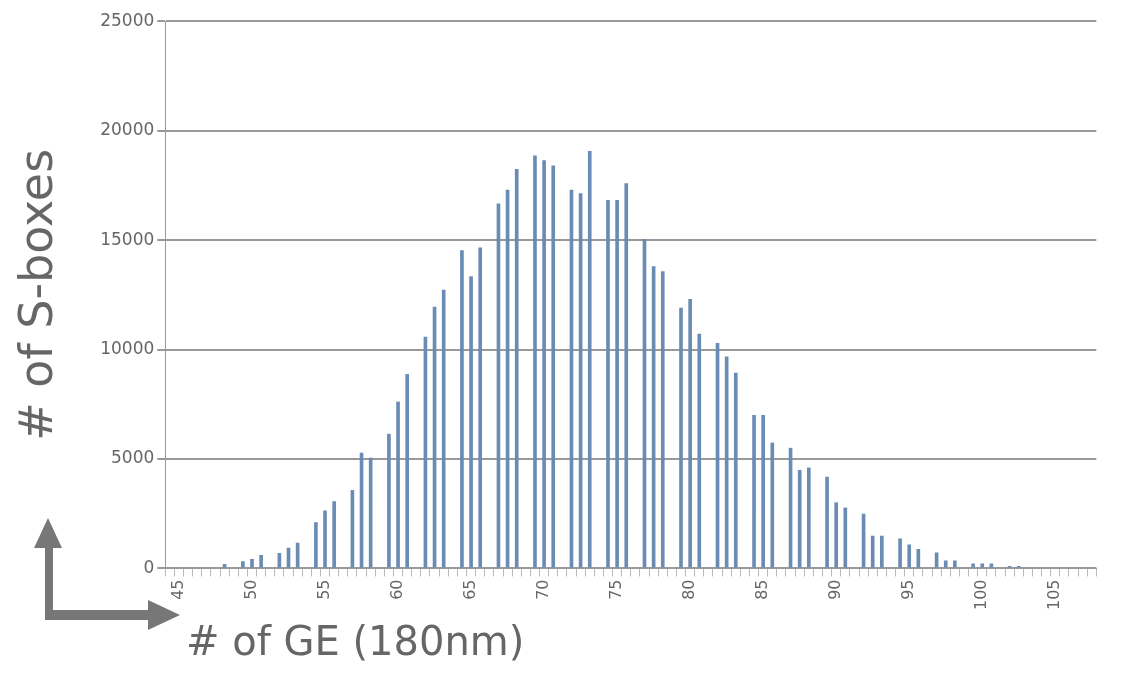 The image size is (1122, 691). Describe the element at coordinates (127, 129) in the screenshot. I see `y-tick-label: 20000` at that location.